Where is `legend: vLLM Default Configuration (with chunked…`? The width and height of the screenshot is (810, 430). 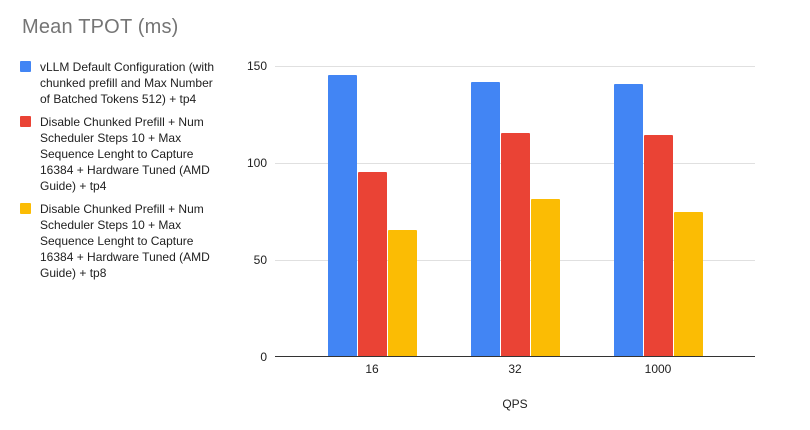 legend: vLLM Default Configuration (with chunked… is located at coordinates (120, 170).